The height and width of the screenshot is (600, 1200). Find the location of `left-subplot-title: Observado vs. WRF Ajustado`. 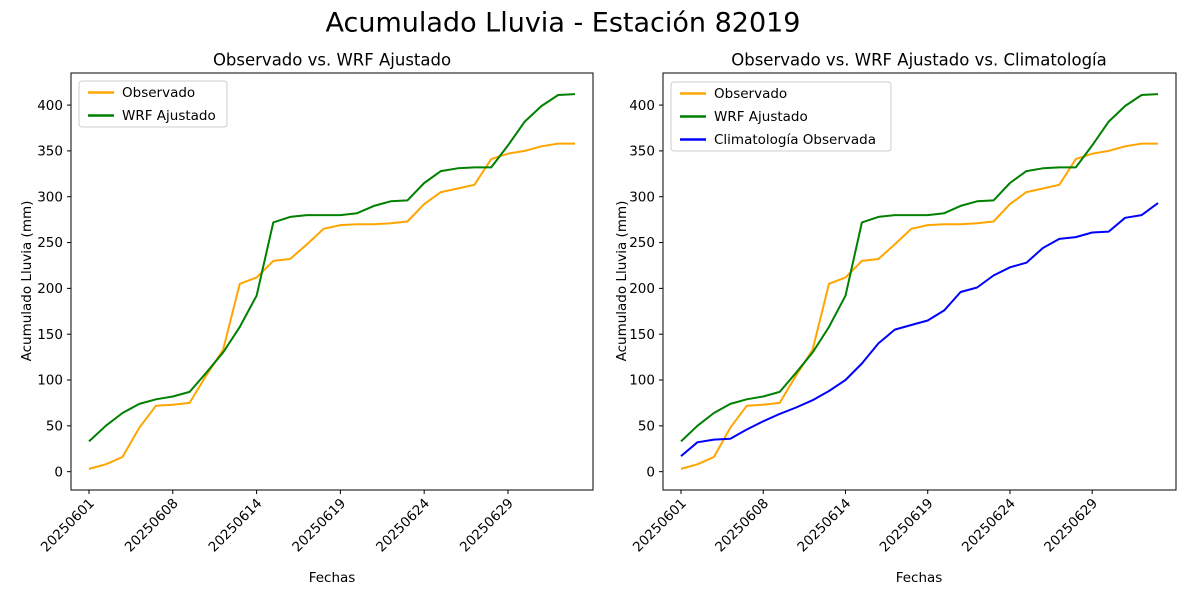

left-subplot-title: Observado vs. WRF Ajustado is located at coordinates (332, 60).